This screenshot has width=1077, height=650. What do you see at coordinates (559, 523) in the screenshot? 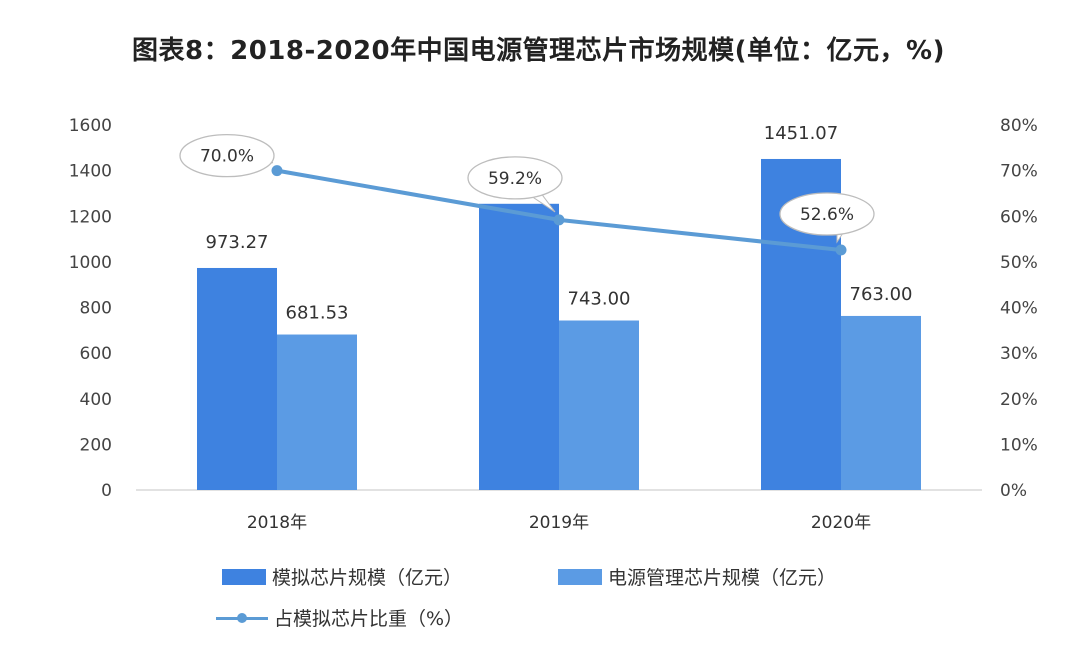
I see `x-tick-label: 2019年` at bounding box center [559, 523].